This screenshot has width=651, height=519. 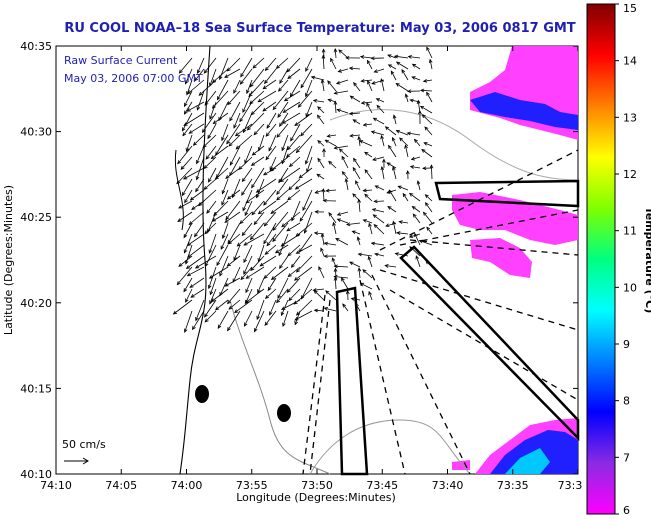 I want to click on y-tick-label: 40:35, so click(x=36, y=46).